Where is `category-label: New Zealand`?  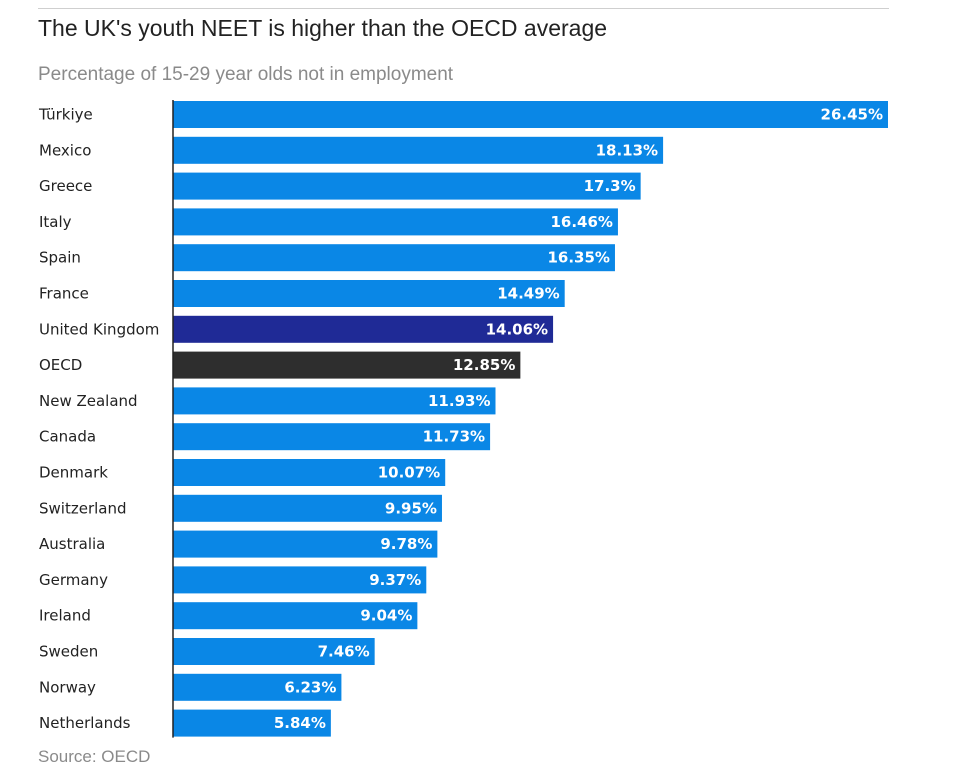 category-label: New Zealand is located at coordinates (88, 401).